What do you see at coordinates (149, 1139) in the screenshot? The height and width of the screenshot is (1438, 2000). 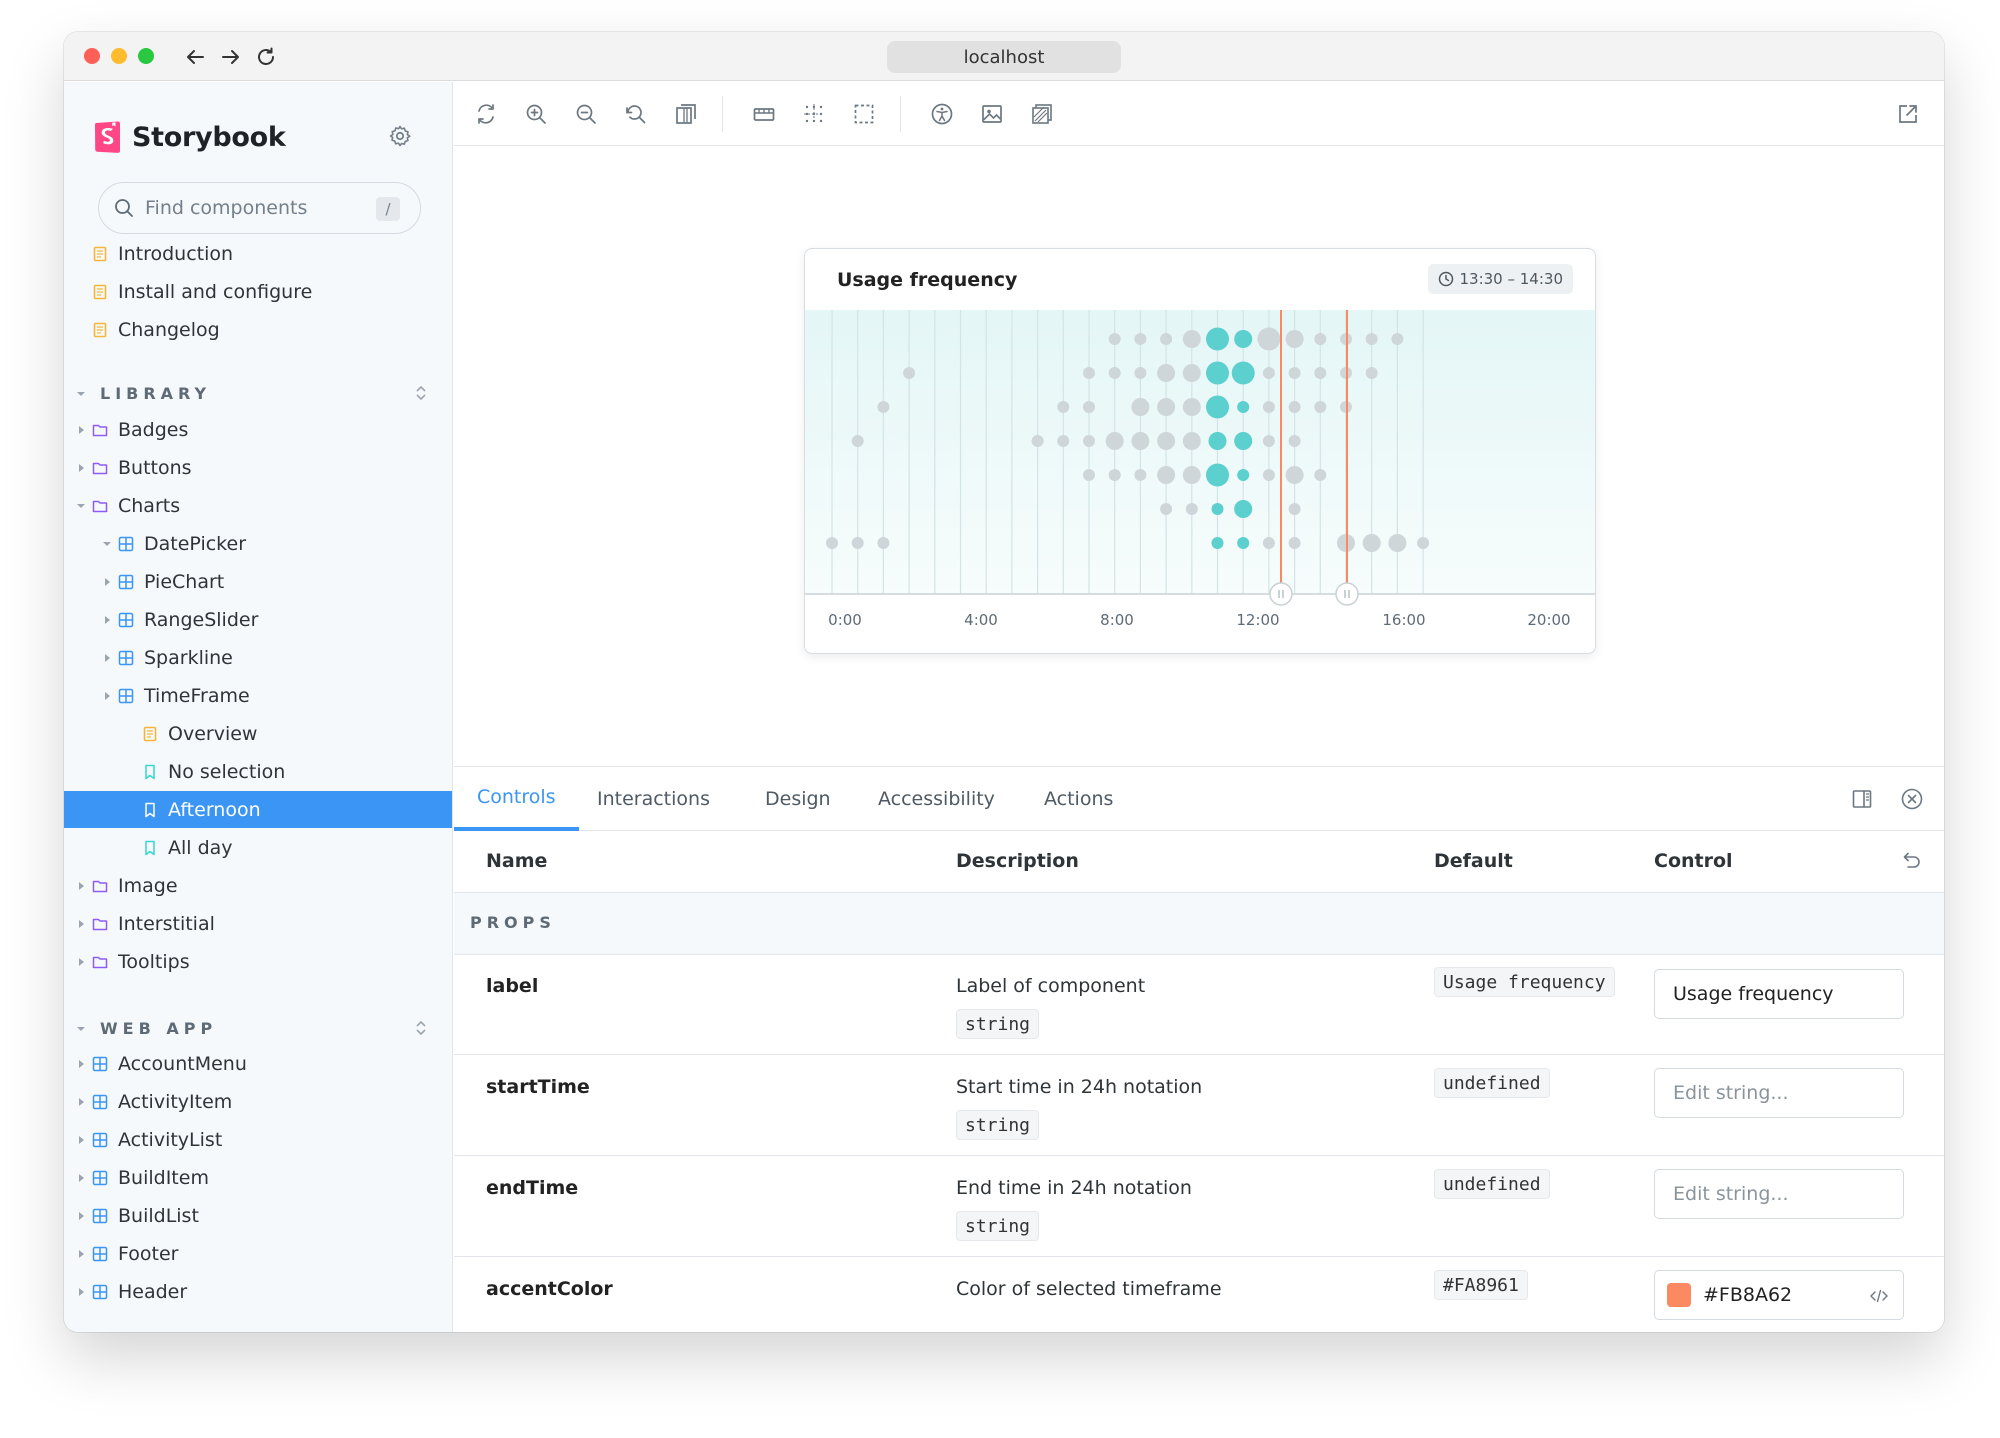 I see `sidebar-item-activitylist: ActivityList` at bounding box center [149, 1139].